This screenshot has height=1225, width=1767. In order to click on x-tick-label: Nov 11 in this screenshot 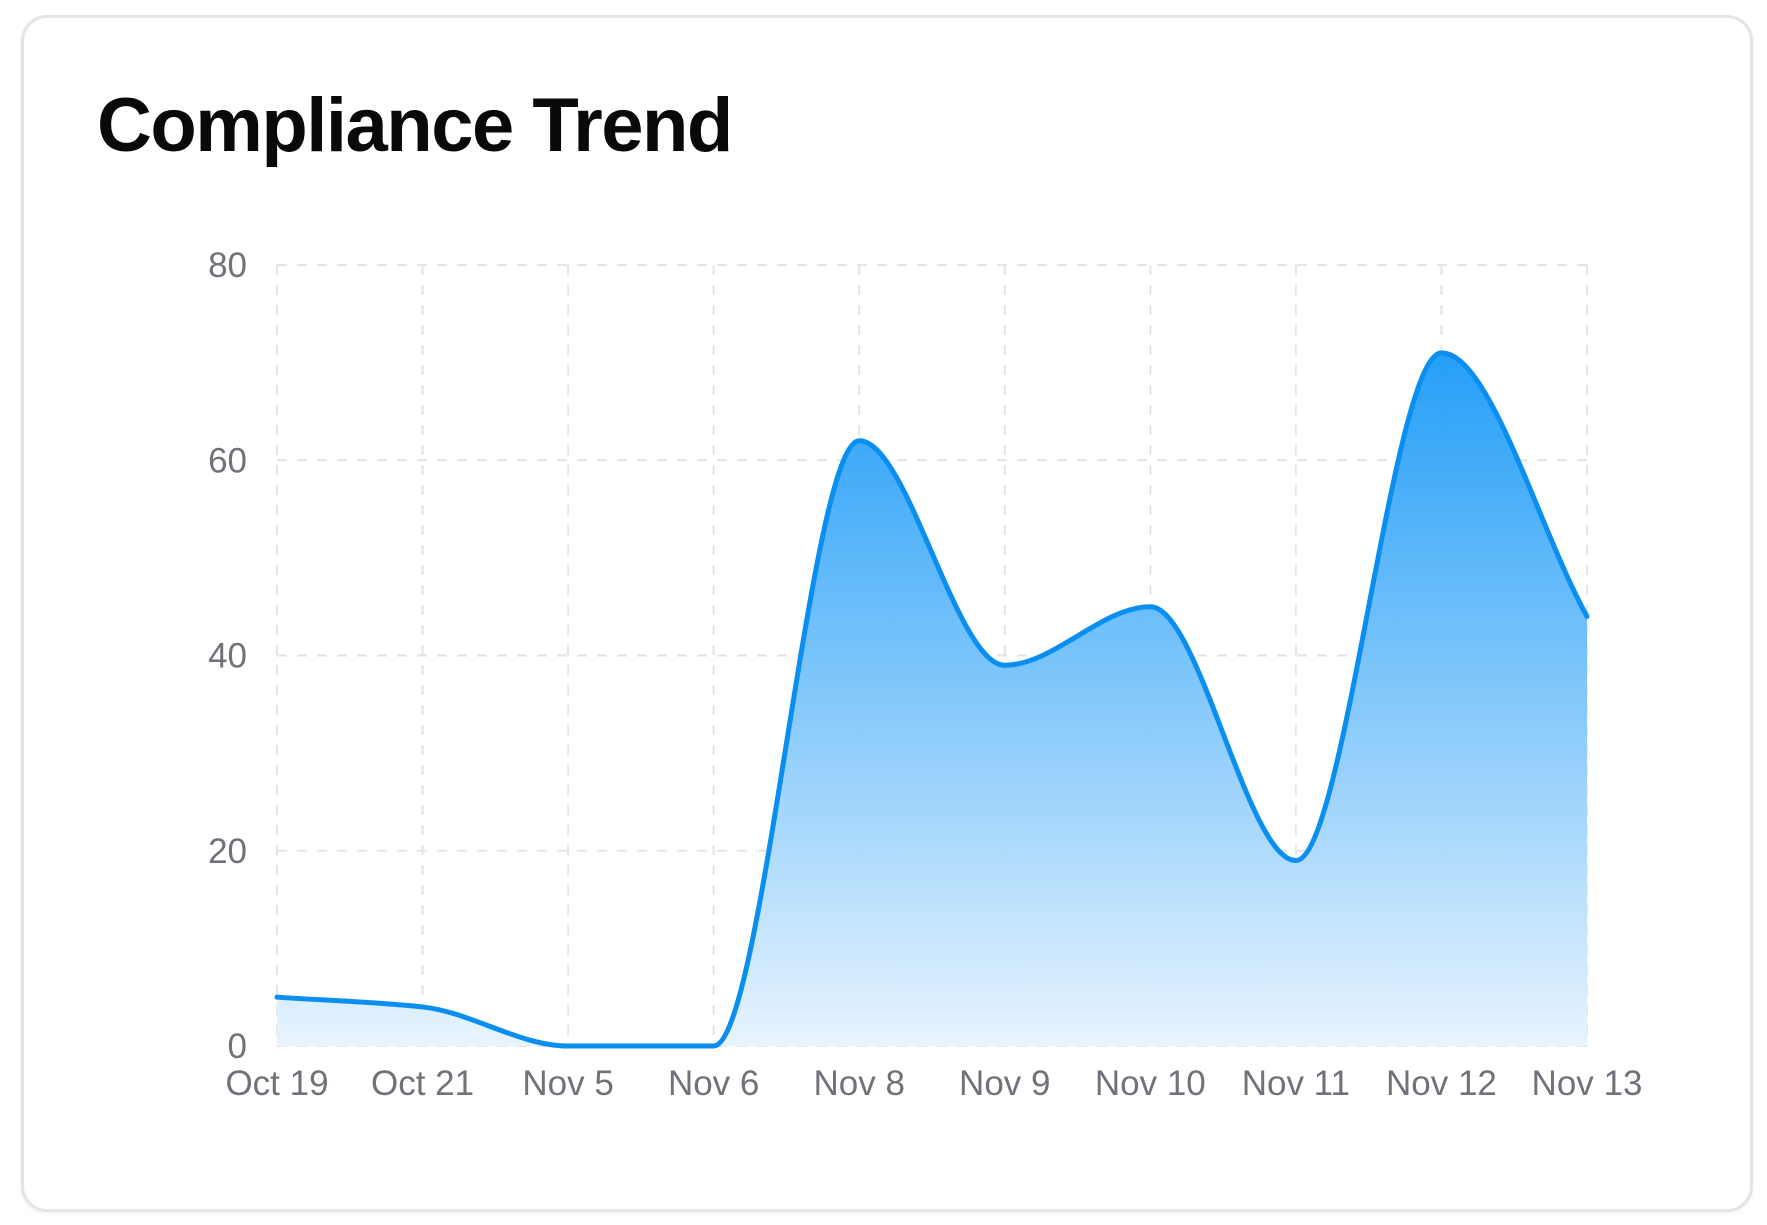, I will do `click(1296, 1083)`.